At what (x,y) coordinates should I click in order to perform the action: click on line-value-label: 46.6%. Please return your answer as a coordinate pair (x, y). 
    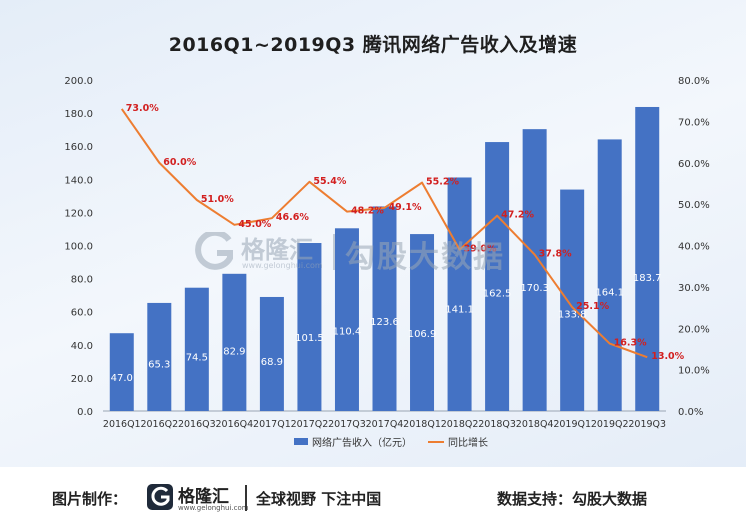
    Looking at the image, I should click on (292, 217).